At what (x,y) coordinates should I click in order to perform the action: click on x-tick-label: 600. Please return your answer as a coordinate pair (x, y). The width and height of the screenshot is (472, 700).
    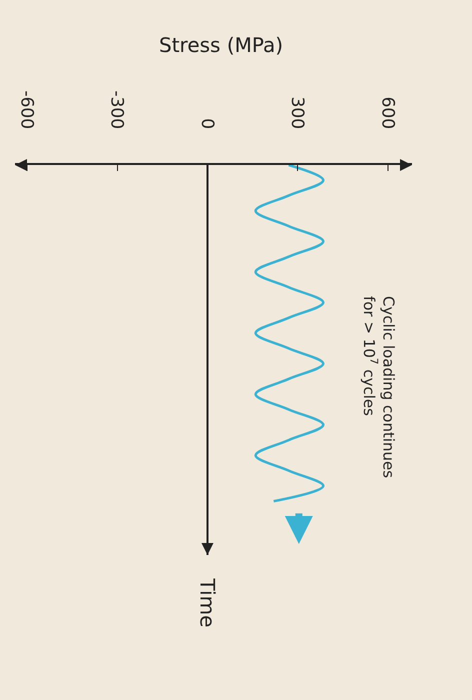
    Looking at the image, I should click on (387, 113).